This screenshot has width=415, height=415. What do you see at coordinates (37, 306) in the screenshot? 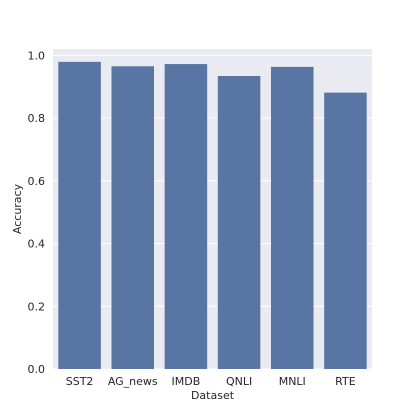
I see `y-tick-label: 0.2` at bounding box center [37, 306].